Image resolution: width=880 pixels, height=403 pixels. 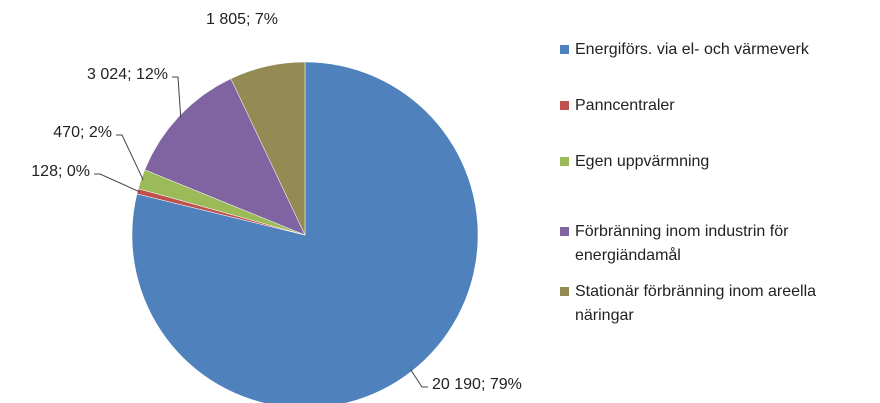 What do you see at coordinates (625, 105) in the screenshot?
I see `legend-label: Panncentraler` at bounding box center [625, 105].